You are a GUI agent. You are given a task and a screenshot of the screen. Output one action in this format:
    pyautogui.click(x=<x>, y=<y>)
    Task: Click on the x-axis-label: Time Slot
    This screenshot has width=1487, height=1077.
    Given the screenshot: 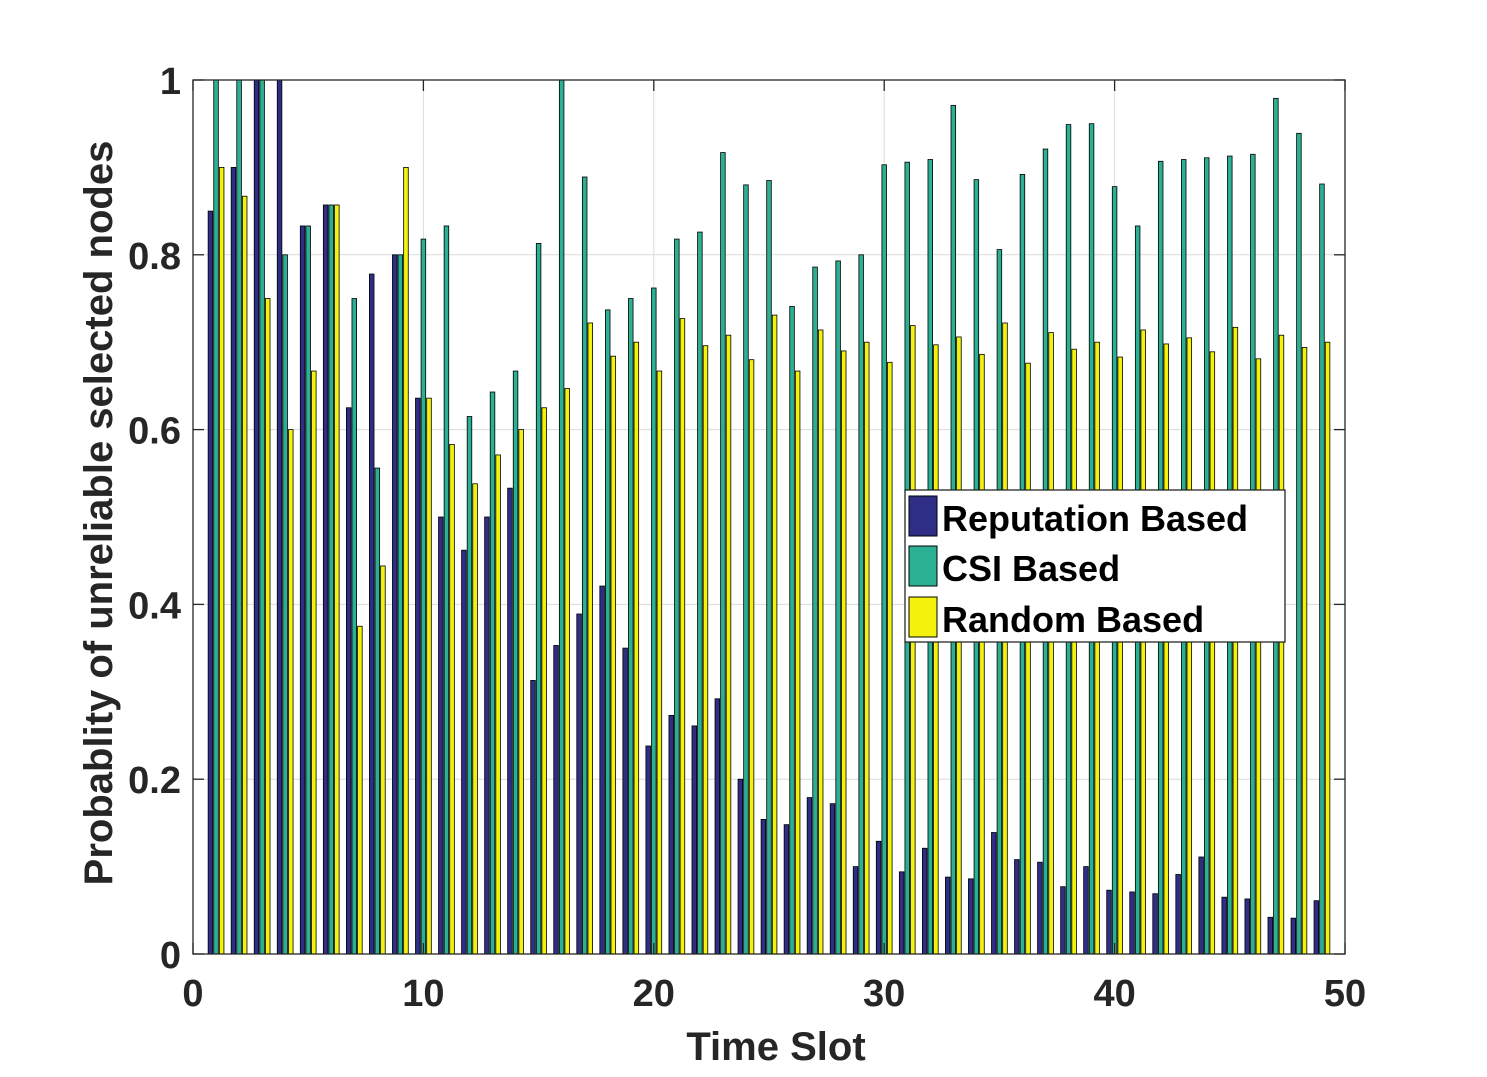 What is the action you would take?
    pyautogui.click(x=775, y=1047)
    